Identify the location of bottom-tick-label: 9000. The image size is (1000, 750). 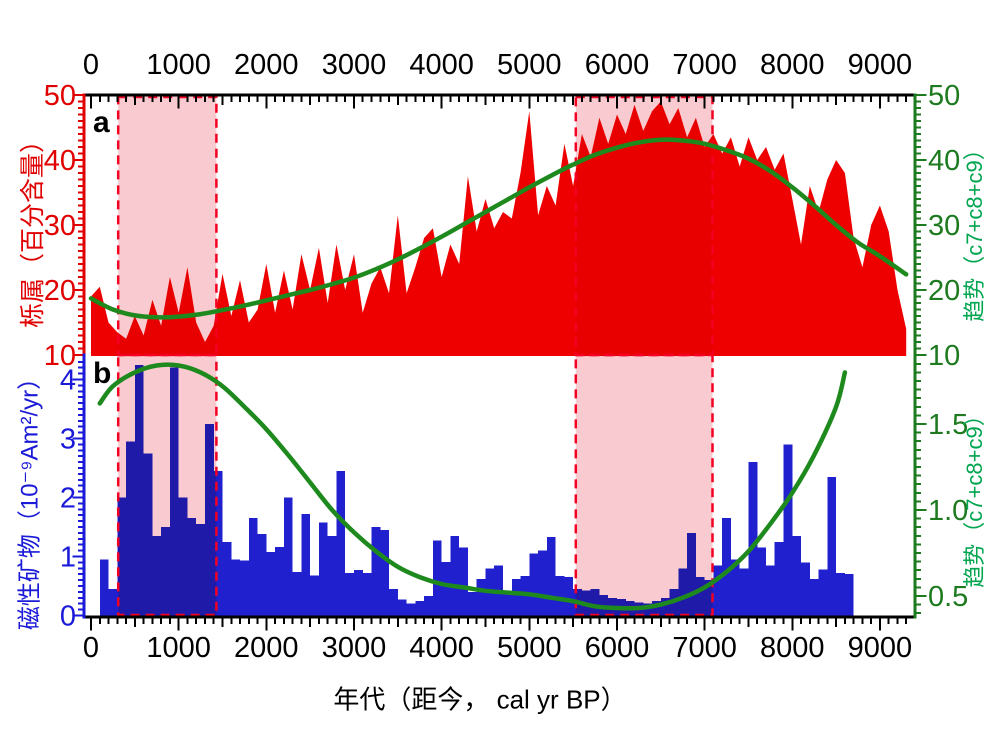
(880, 648).